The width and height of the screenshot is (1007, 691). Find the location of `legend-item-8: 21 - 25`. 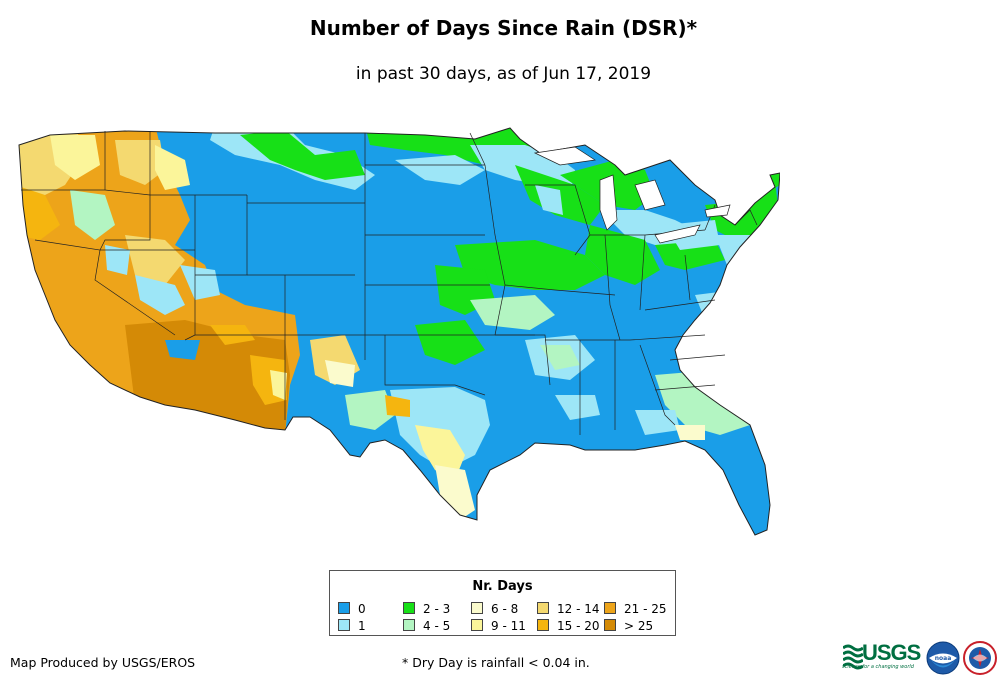

legend-item-8: 21 - 25 is located at coordinates (635, 608).